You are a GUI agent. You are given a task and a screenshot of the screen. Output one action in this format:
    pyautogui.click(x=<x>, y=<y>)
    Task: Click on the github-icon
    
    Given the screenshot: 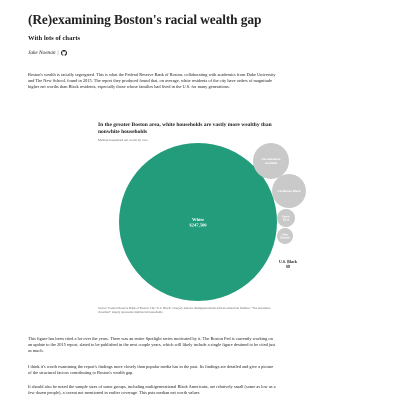 What is the action you would take?
    pyautogui.click(x=63, y=53)
    